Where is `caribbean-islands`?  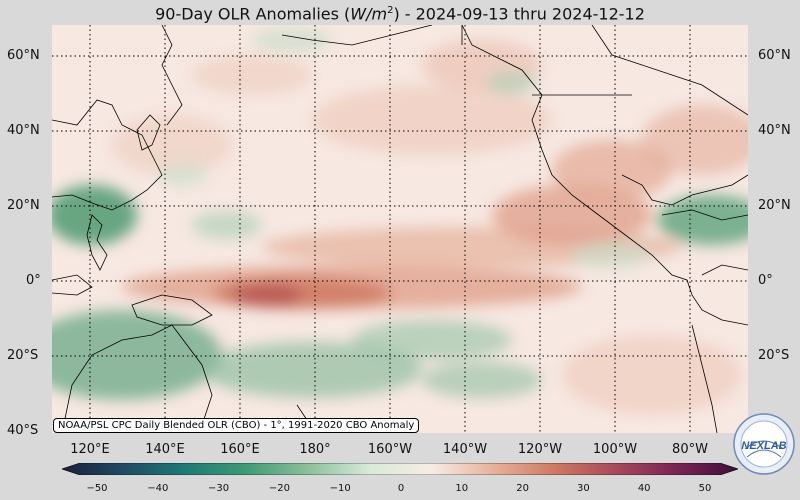 caribbean-islands is located at coordinates (704, 215).